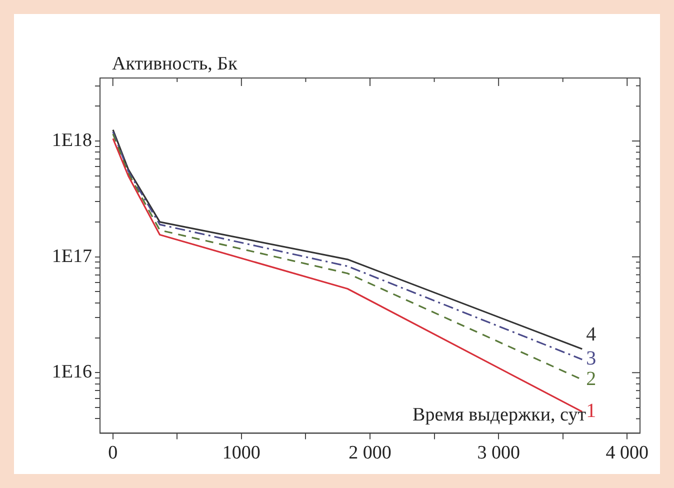 Image resolution: width=674 pixels, height=488 pixels. I want to click on y-tick-label: 1E17, so click(72, 256).